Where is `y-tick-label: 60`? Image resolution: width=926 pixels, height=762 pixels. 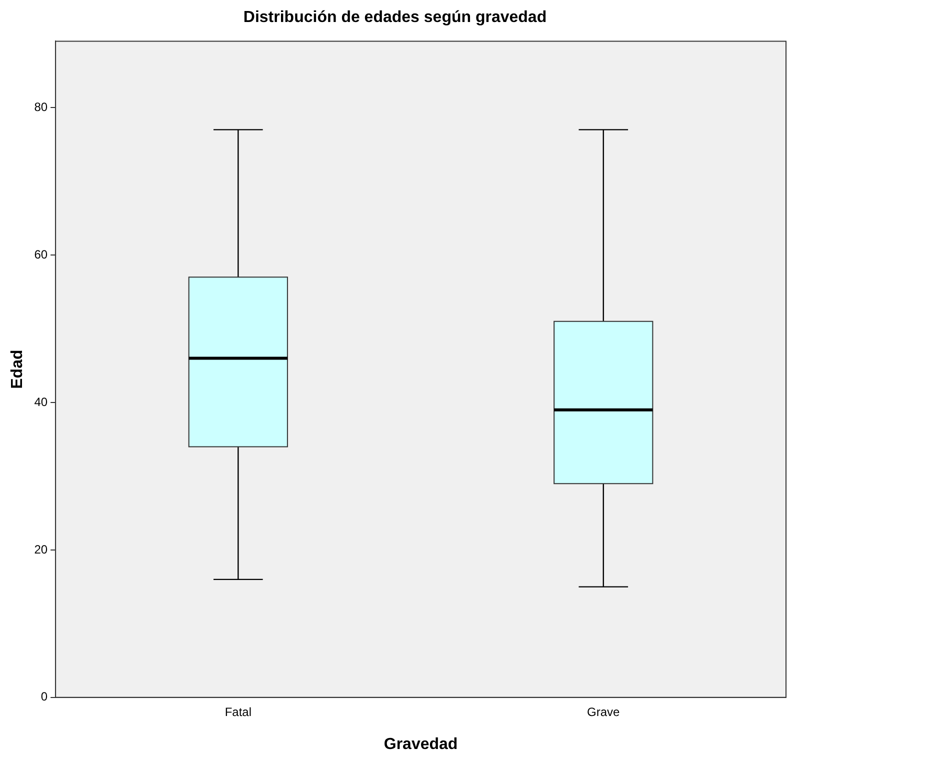 y-tick-label: 60 is located at coordinates (41, 254).